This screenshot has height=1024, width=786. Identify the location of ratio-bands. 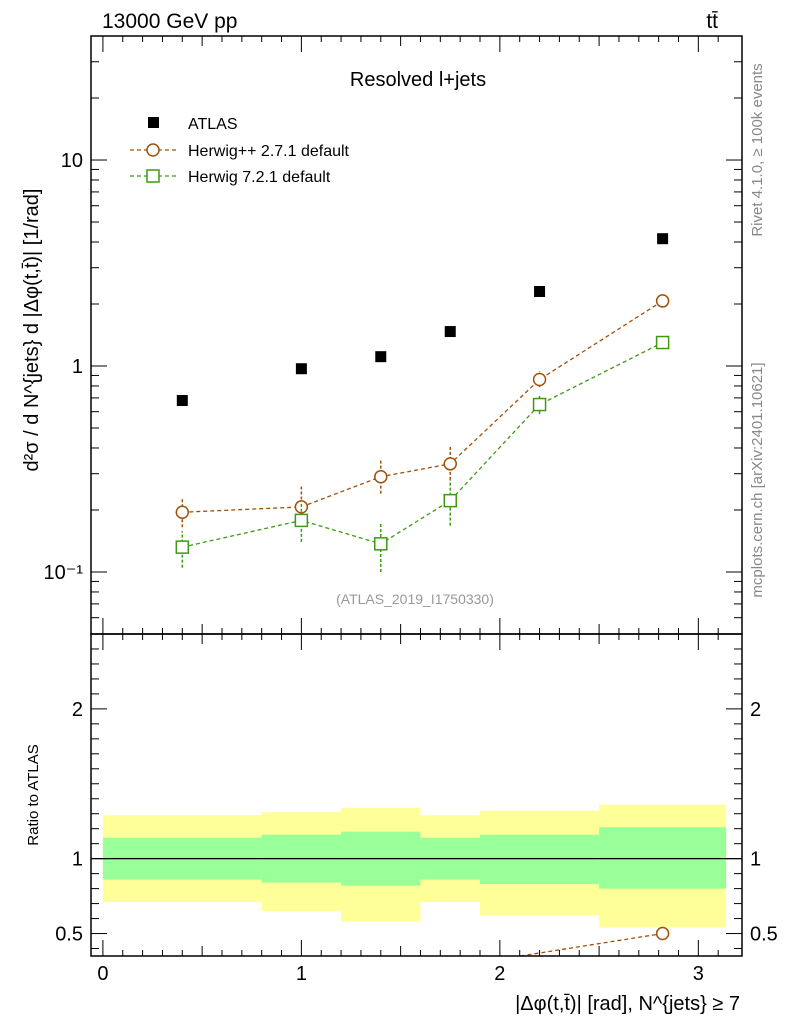
(414, 866).